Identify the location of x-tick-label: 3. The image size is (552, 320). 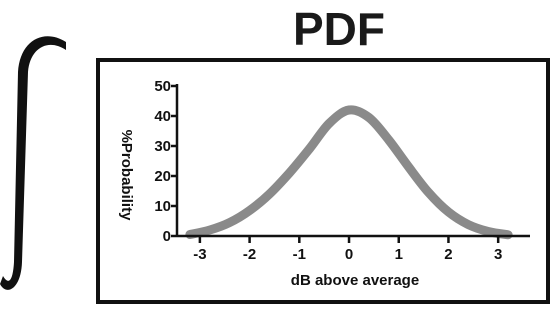
(498, 254).